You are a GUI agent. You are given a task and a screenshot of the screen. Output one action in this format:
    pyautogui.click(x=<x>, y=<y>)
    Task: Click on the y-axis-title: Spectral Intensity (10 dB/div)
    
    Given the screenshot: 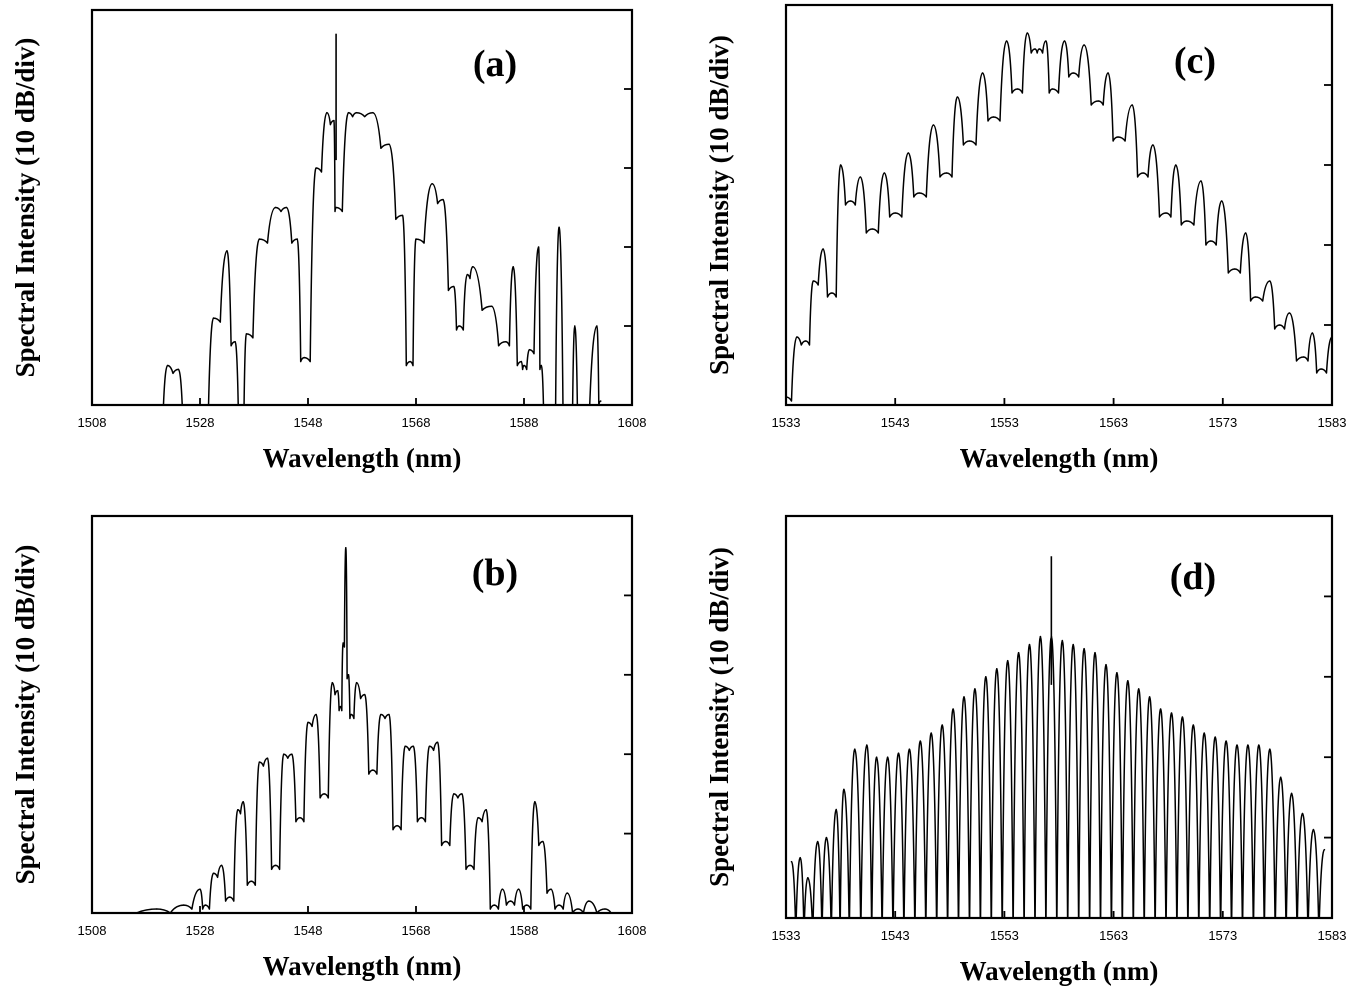 What is the action you would take?
    pyautogui.click(x=25, y=208)
    